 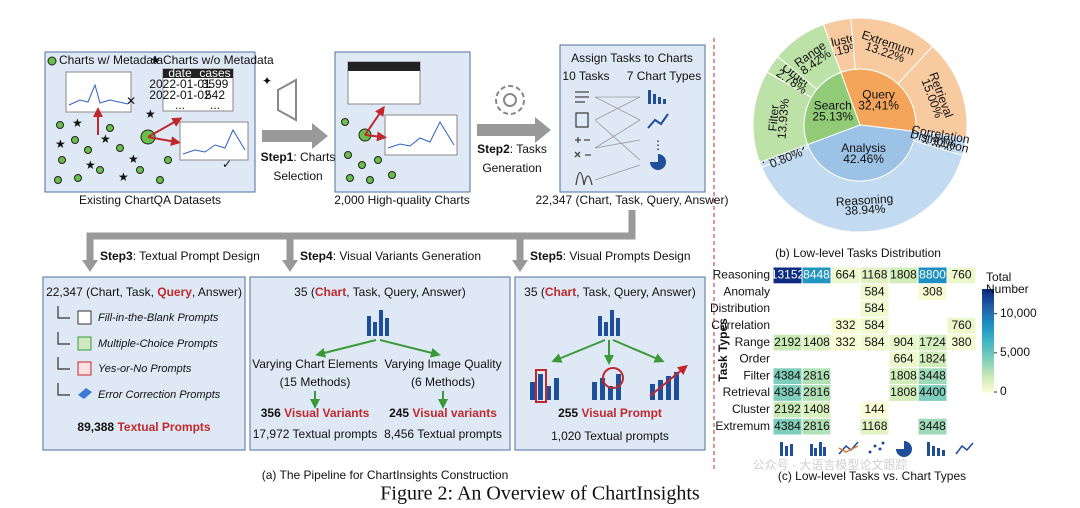 What do you see at coordinates (1003, 391) in the screenshot?
I see `colorbar-tick-label: 0` at bounding box center [1003, 391].